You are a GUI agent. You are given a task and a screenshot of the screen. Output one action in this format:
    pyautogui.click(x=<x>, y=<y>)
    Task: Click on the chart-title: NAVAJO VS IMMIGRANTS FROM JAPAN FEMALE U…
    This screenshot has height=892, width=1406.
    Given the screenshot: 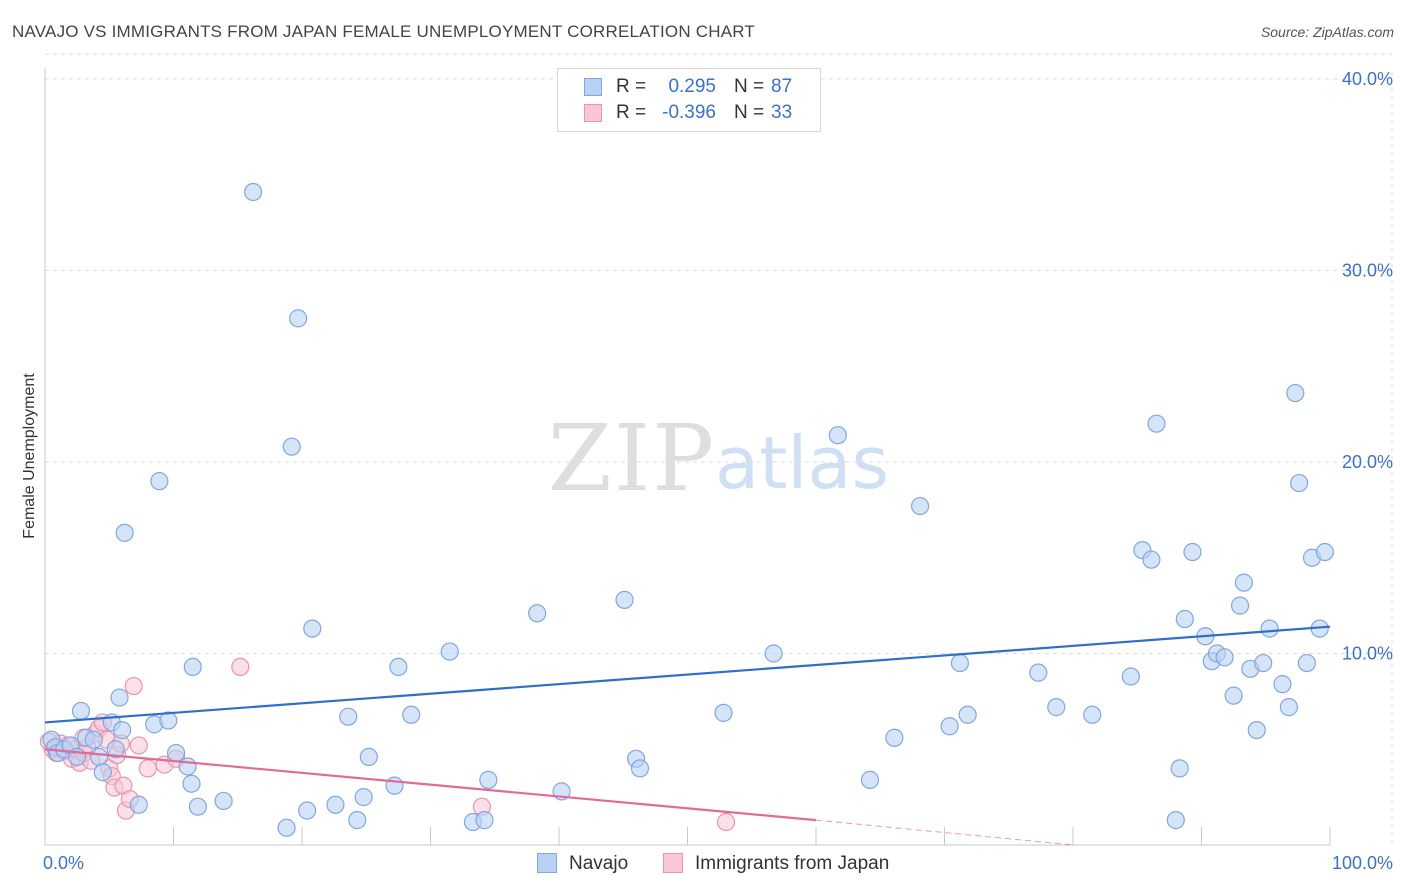 What is the action you would take?
    pyautogui.click(x=383, y=31)
    